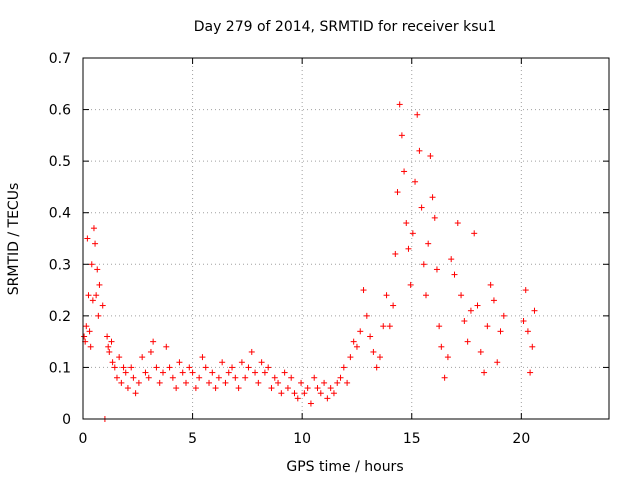 This screenshot has width=640, height=480. Describe the element at coordinates (412, 439) in the screenshot. I see `x-tick-label: 15` at that location.